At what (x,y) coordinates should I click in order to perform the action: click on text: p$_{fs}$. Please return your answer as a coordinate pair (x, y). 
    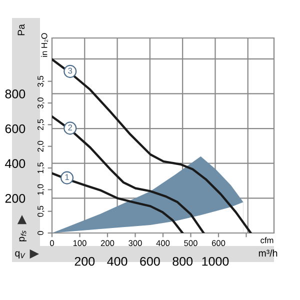
    Looking at the image, I should click on (22, 236).